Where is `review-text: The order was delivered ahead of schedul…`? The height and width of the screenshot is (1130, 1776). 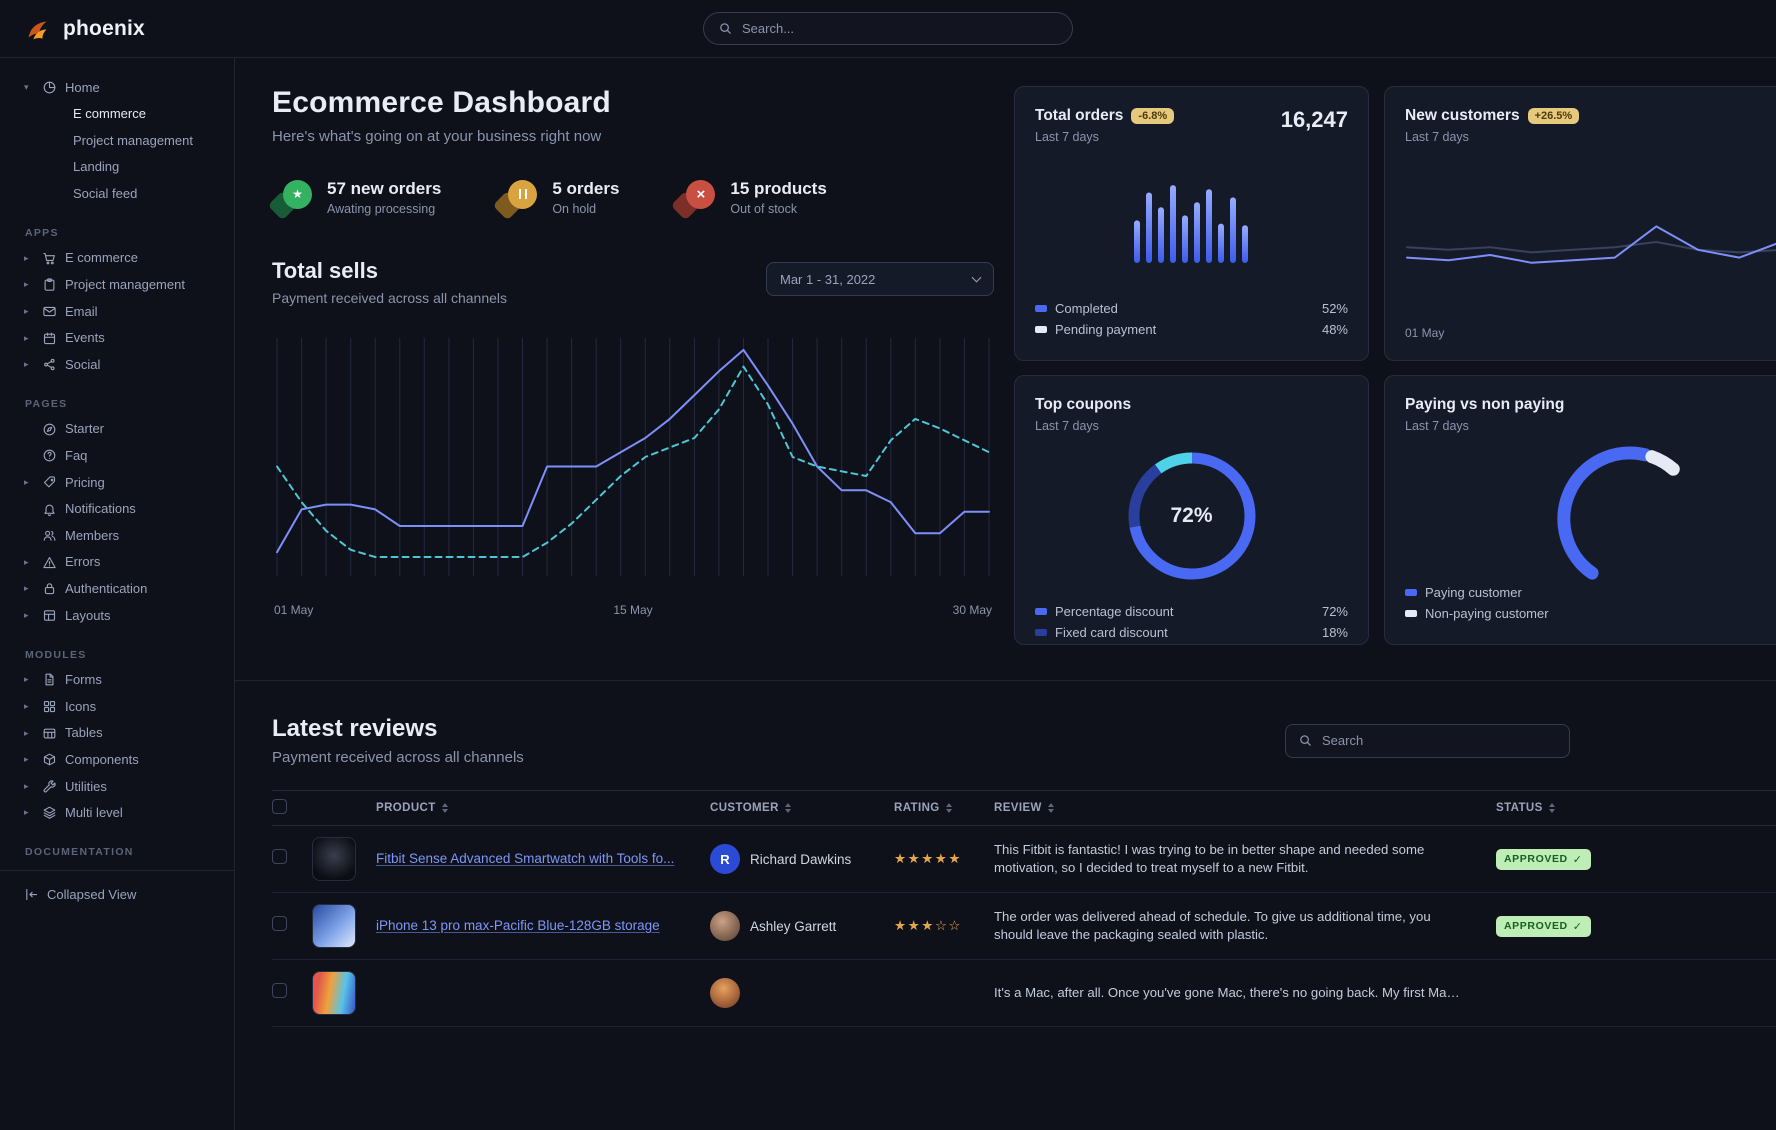 review-text: The order was delivered ahead of schedul… is located at coordinates (1212, 925).